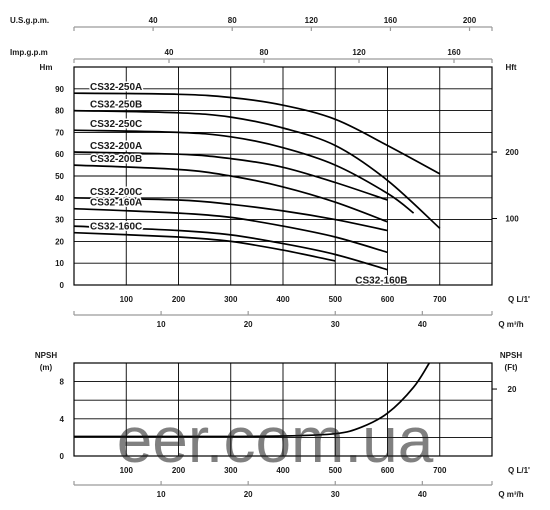  I want to click on series-label-cs32-250b: CS32-250B, so click(116, 105).